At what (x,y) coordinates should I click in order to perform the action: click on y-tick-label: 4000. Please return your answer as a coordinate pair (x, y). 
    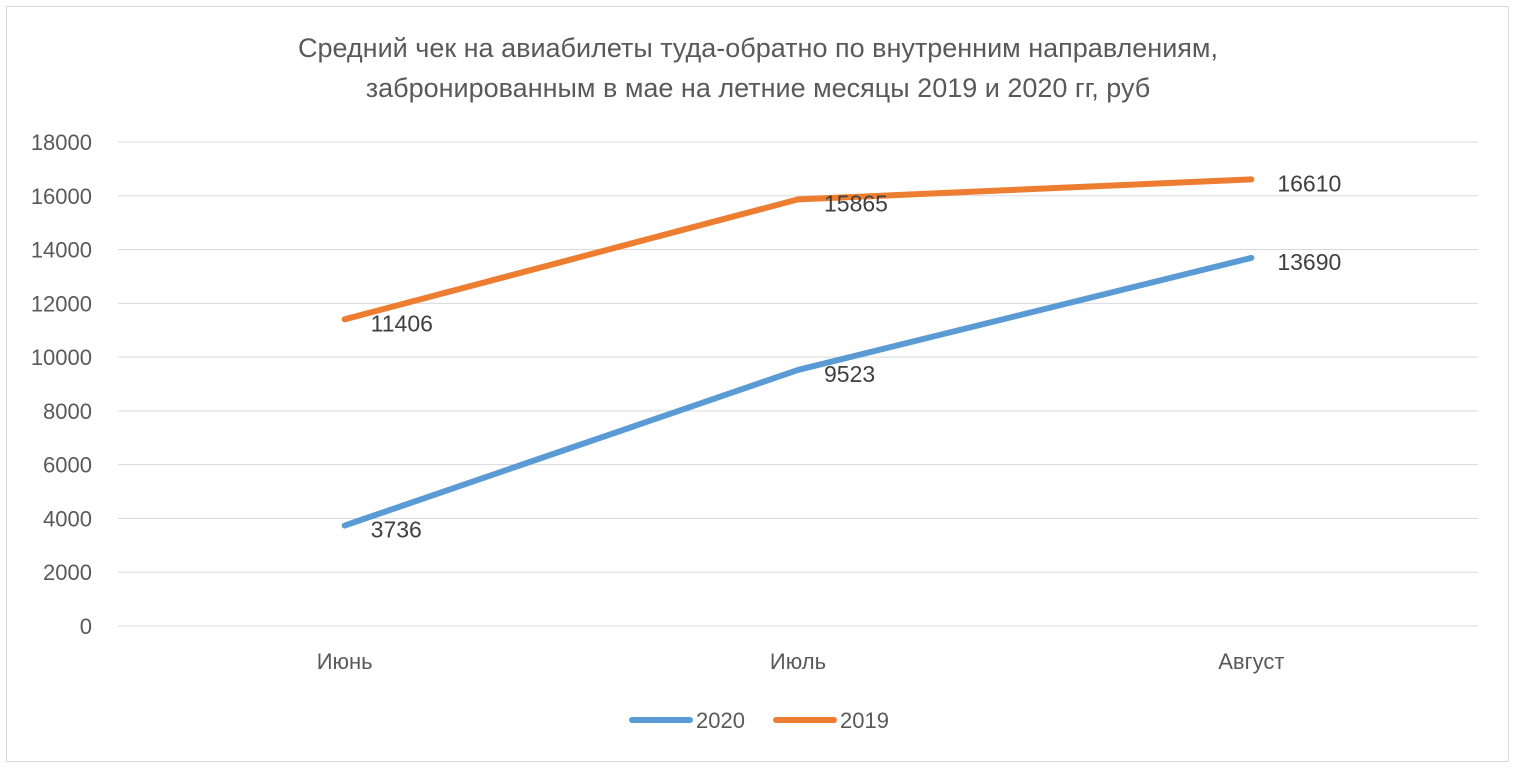
    Looking at the image, I should click on (67, 518).